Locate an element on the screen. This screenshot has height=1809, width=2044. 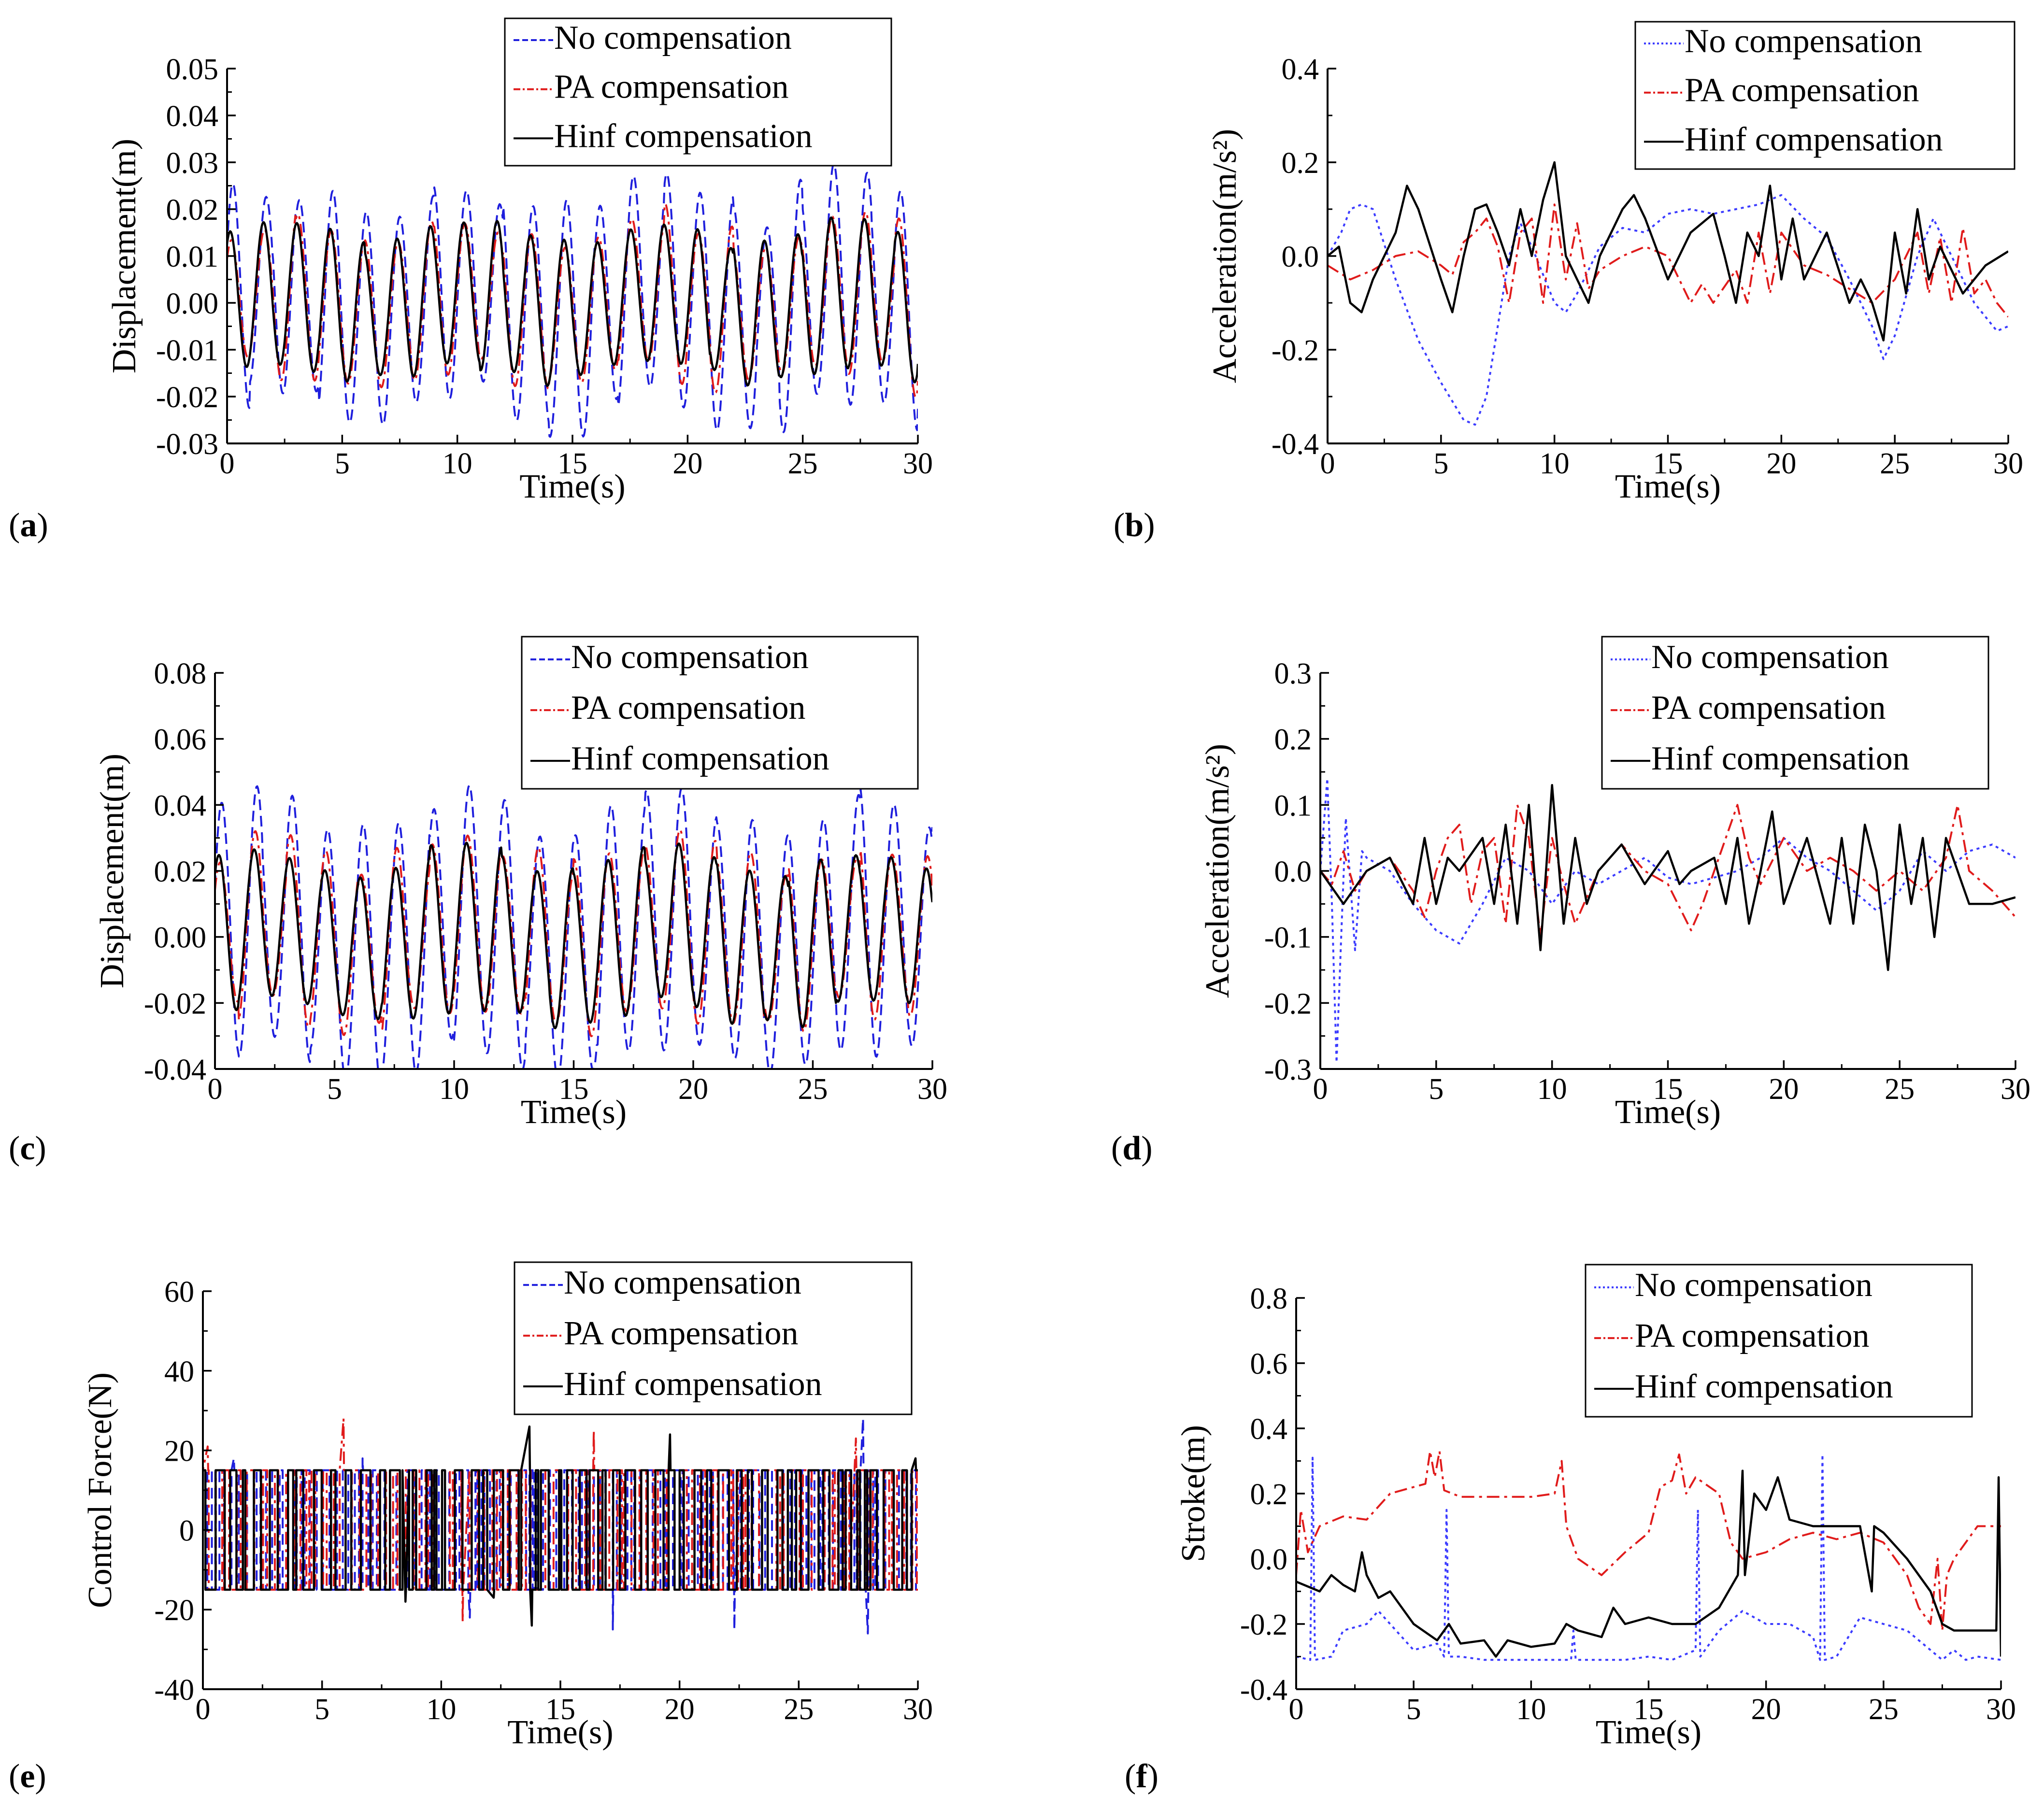
panel-label: (a) is located at coordinates (28, 525).